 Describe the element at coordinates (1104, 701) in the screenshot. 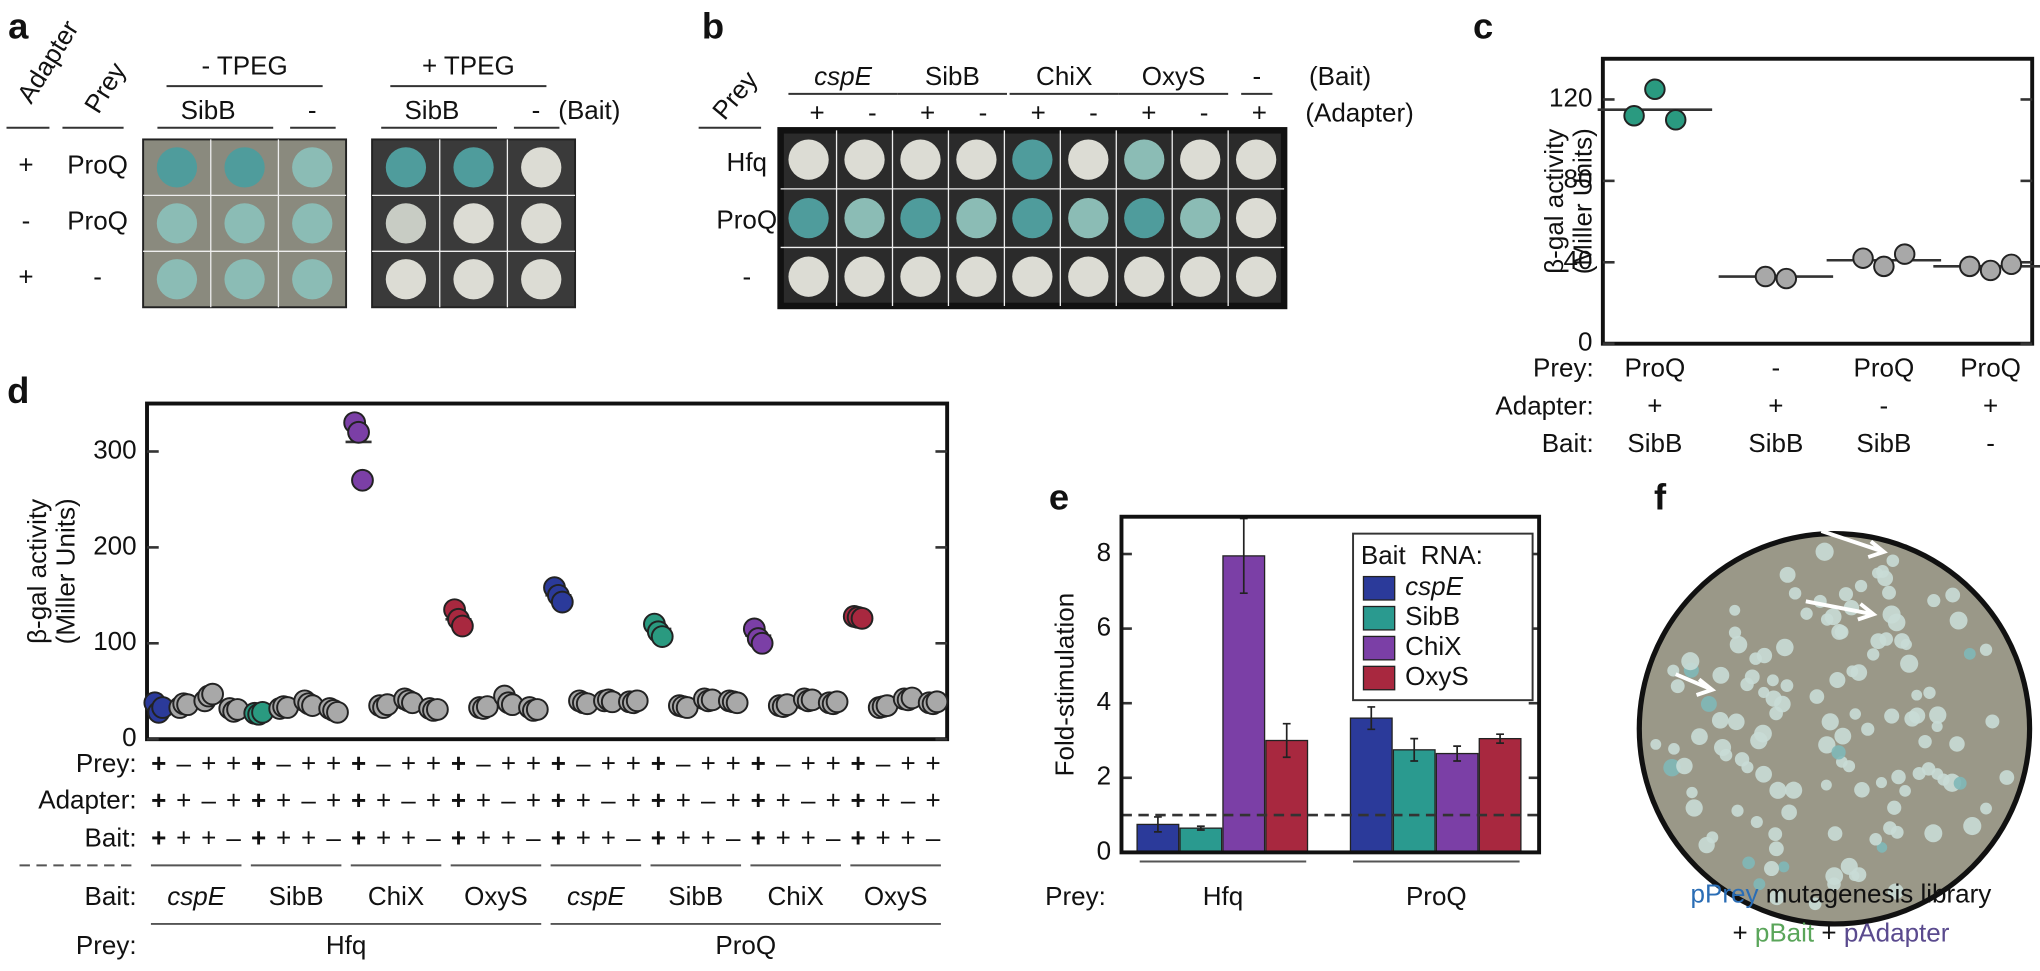

I see `y-tick-label: 4` at that location.